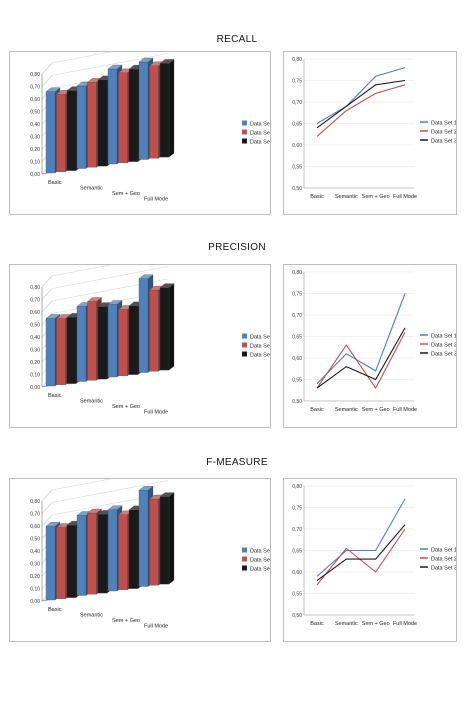  I want to click on recall-title: RECALL, so click(237, 39).